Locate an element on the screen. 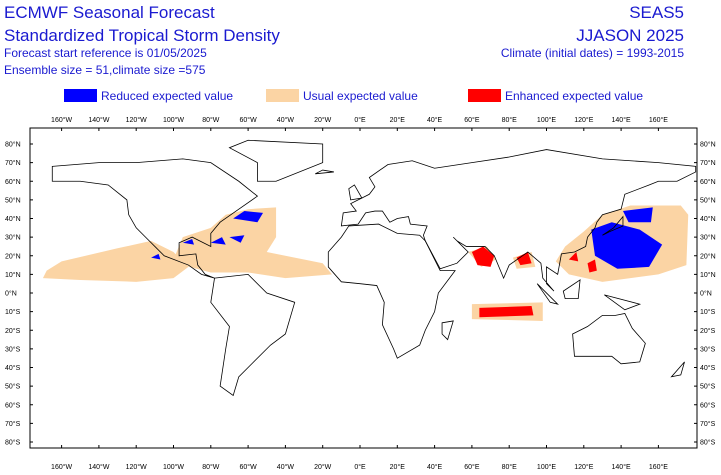 The image size is (721, 475). model: SEAS5 is located at coordinates (656, 12).